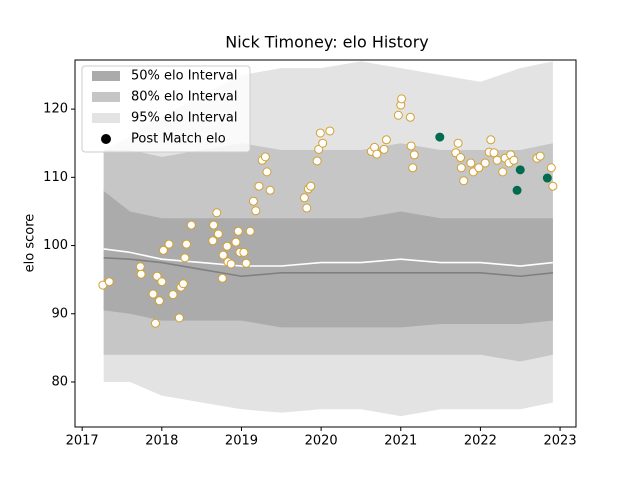 The height and width of the screenshot is (480, 640). Describe the element at coordinates (59, 313) in the screenshot. I see `y-tick-label: 90` at that location.